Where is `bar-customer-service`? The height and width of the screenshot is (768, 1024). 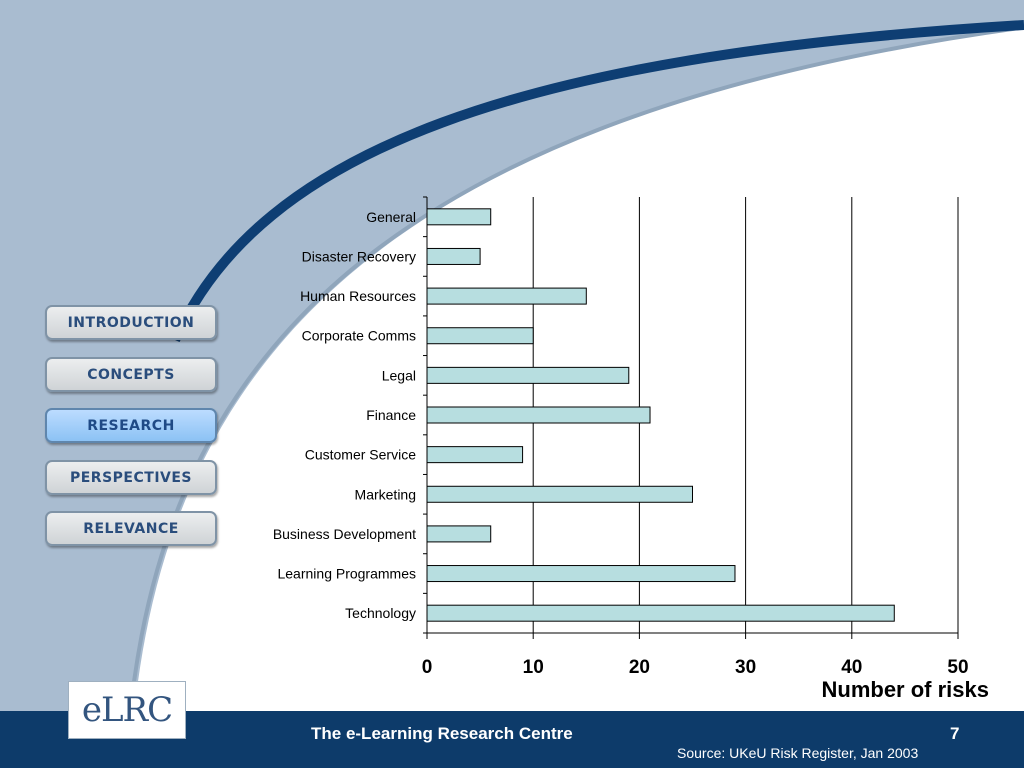
bar-customer-service is located at coordinates (475, 455).